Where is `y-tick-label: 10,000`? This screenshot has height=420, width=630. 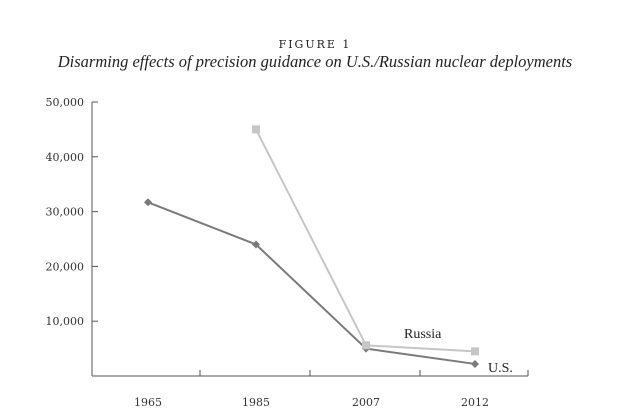 y-tick-label: 10,000 is located at coordinates (65, 321).